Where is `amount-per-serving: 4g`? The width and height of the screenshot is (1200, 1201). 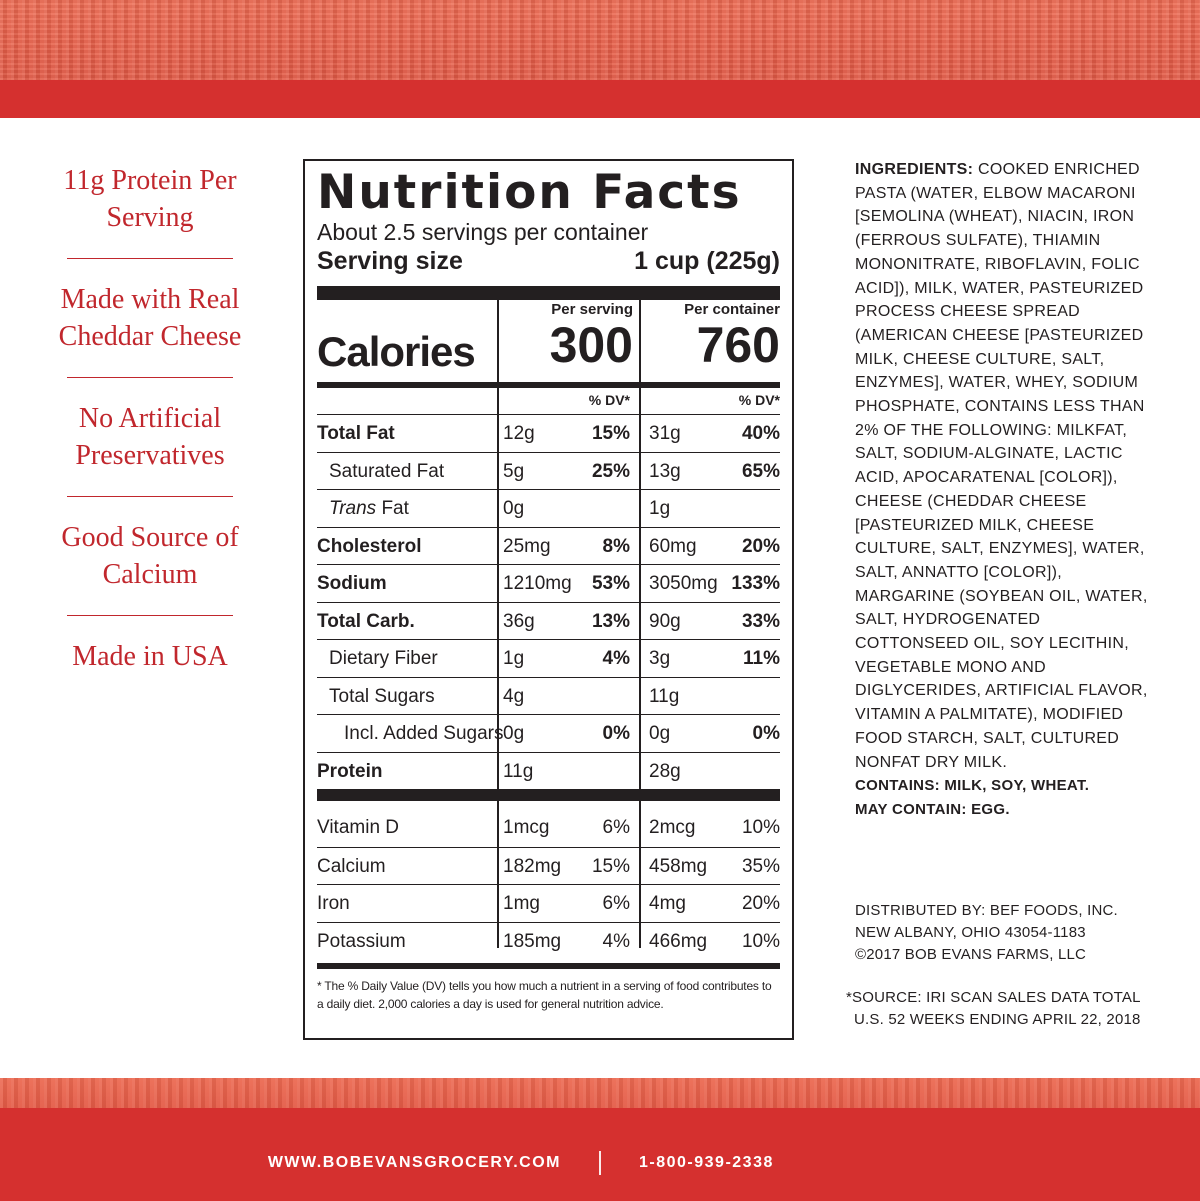 amount-per-serving: 4g is located at coordinates (514, 696).